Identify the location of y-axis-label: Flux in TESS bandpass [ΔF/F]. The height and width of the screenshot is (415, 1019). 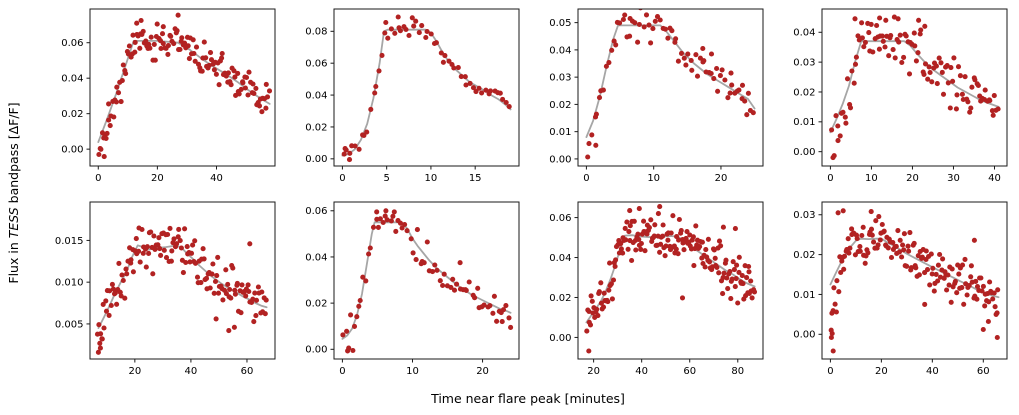
(14, 193).